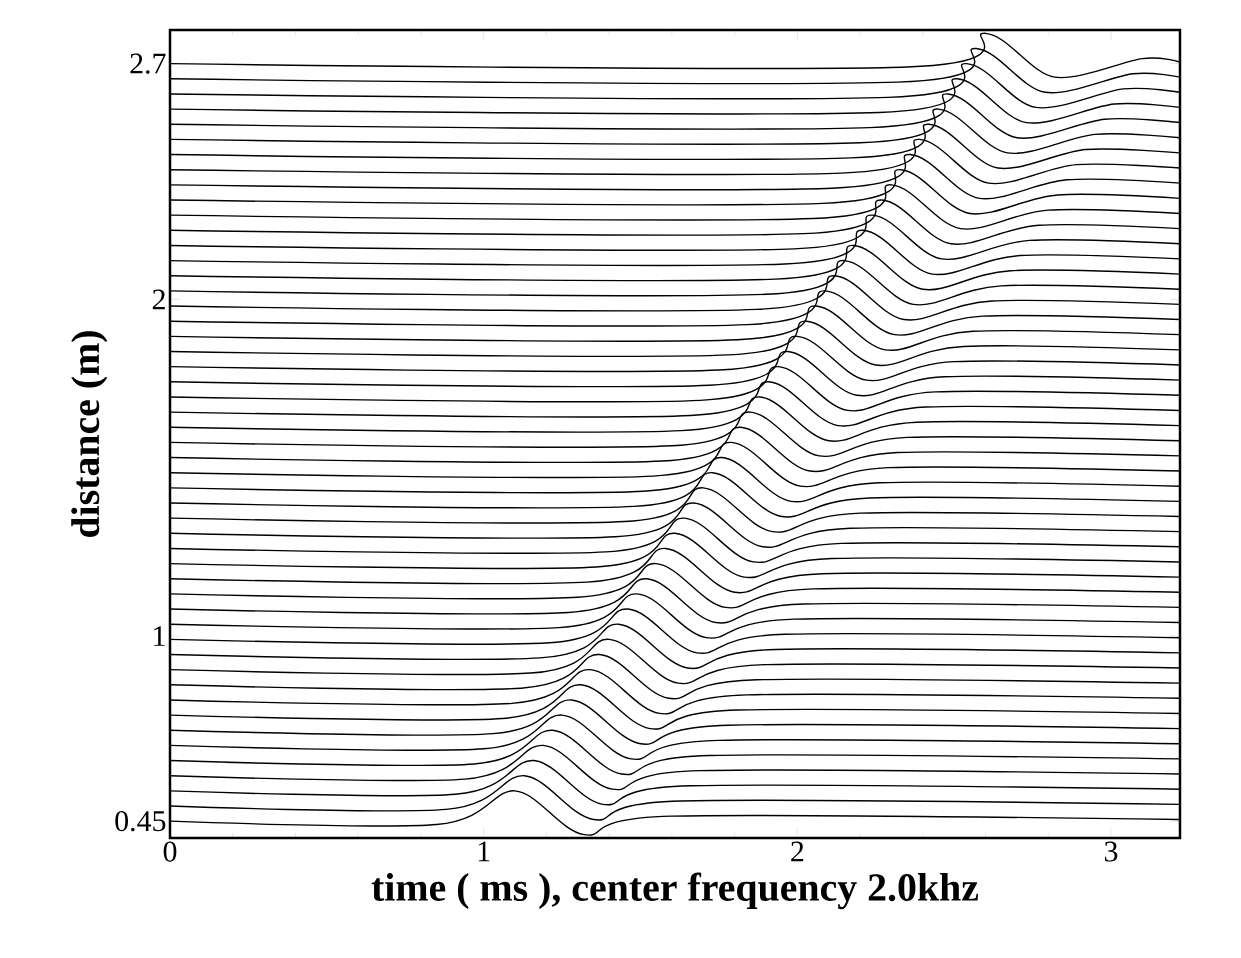 The height and width of the screenshot is (958, 1241). I want to click on x-tick-label: 2, so click(797, 851).